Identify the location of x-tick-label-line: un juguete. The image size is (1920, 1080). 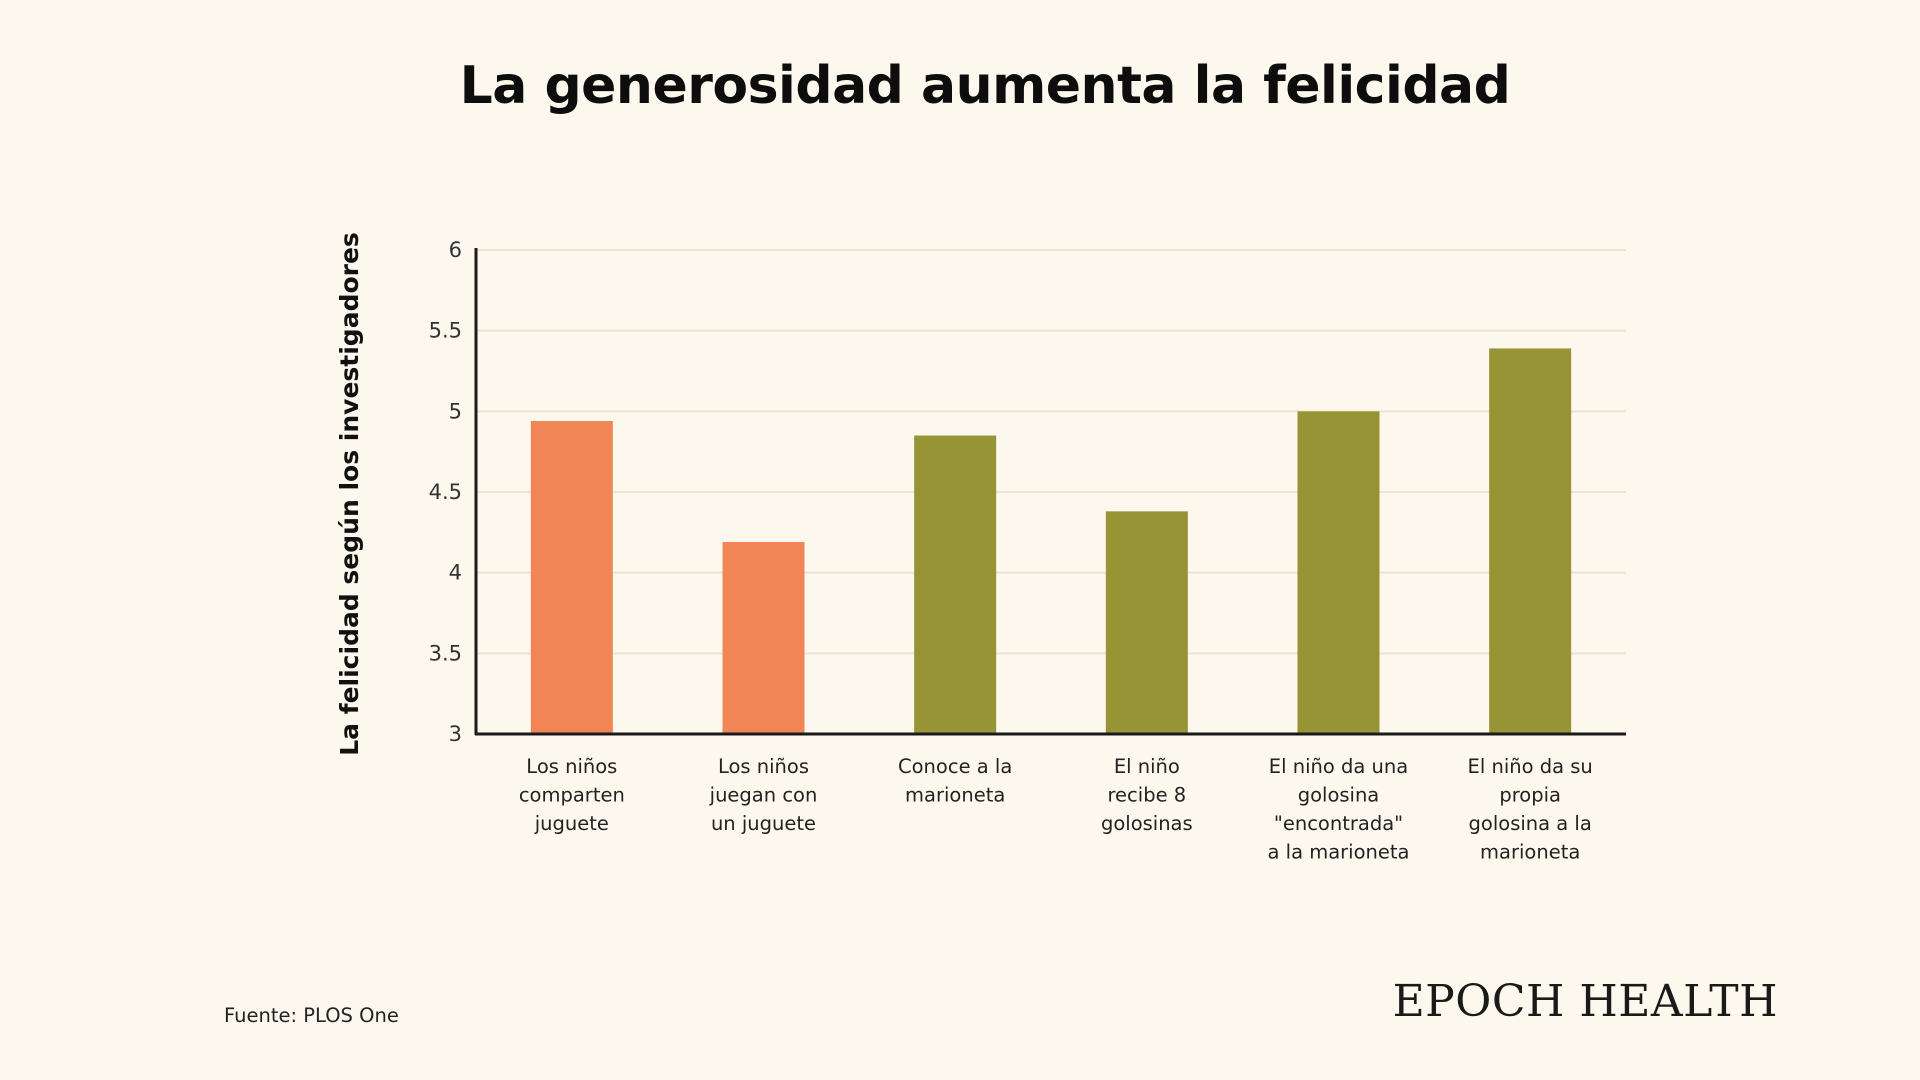
(763, 823).